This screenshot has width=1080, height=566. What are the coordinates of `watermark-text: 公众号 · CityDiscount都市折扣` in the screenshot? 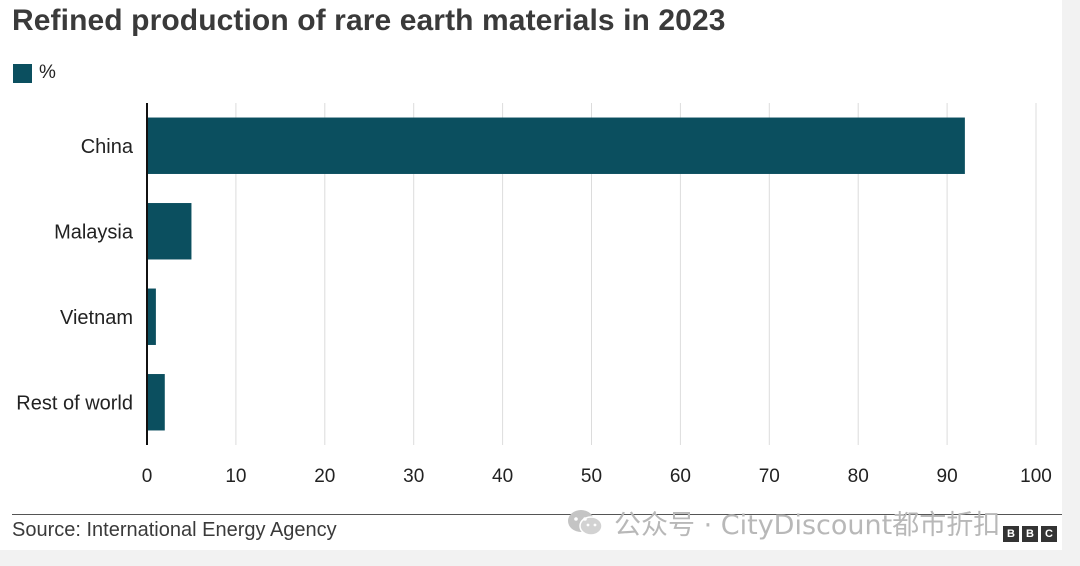 It's located at (807, 525).